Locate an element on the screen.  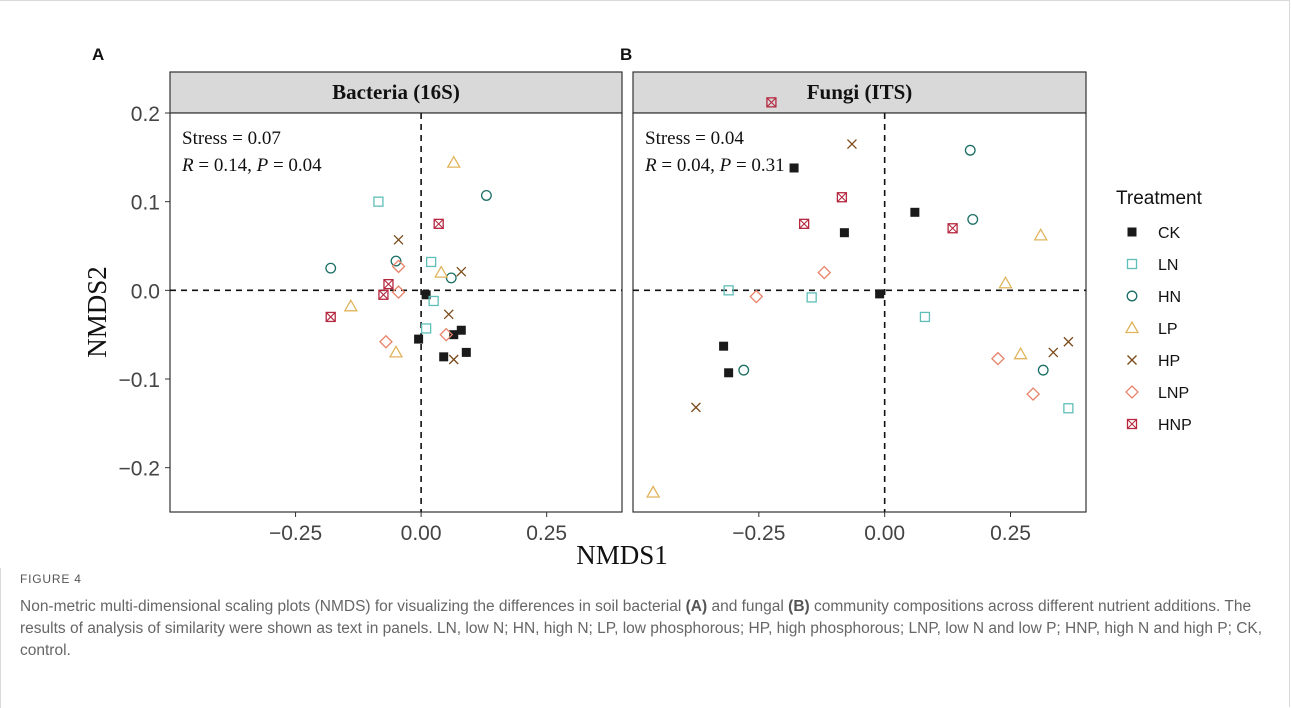
y-axis-label: NMDS2 is located at coordinates (97, 312).